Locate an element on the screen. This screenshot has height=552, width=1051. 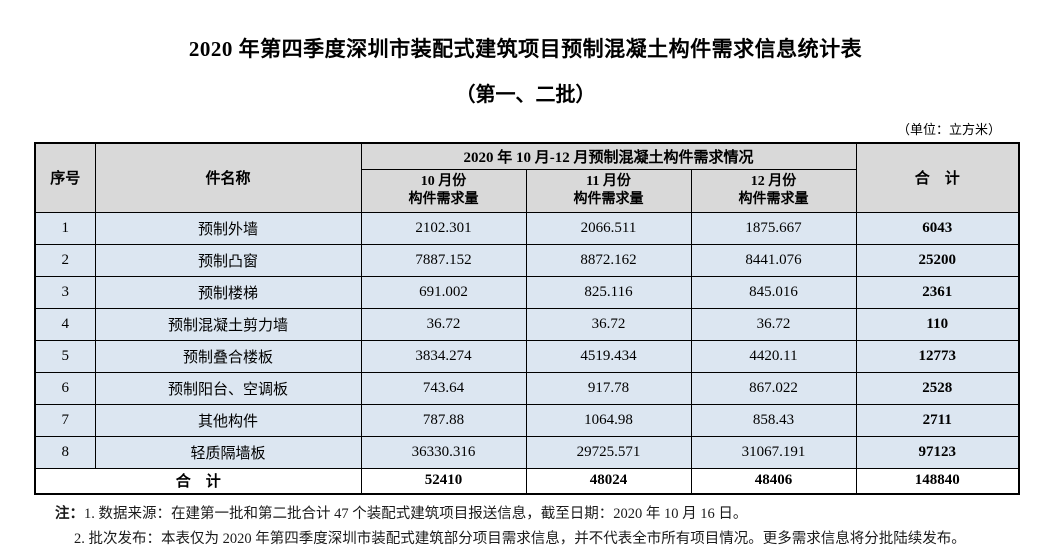
cell-november-demand: 2066.511 is located at coordinates (608, 228).